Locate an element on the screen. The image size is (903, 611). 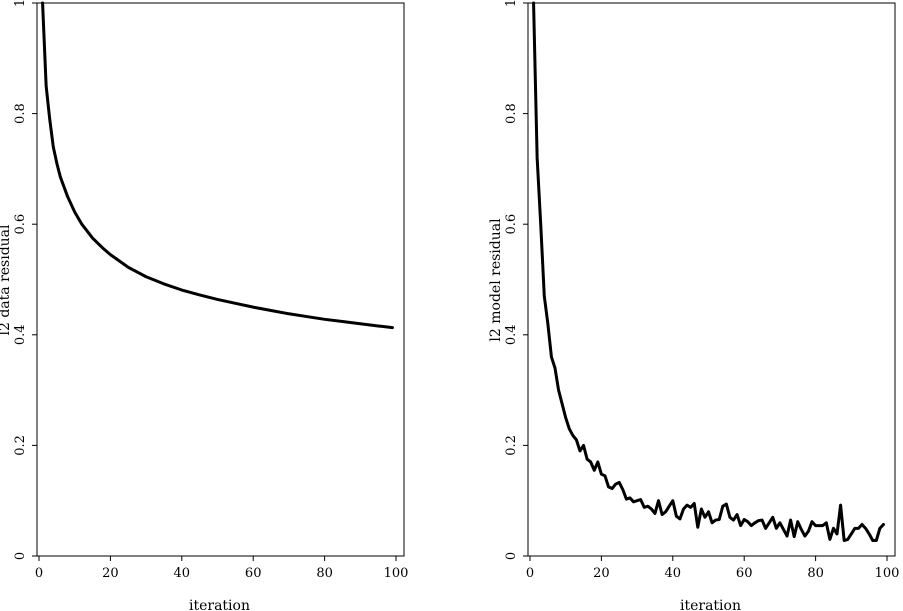
y-axis-title: l2 data residual is located at coordinates (6, 280).